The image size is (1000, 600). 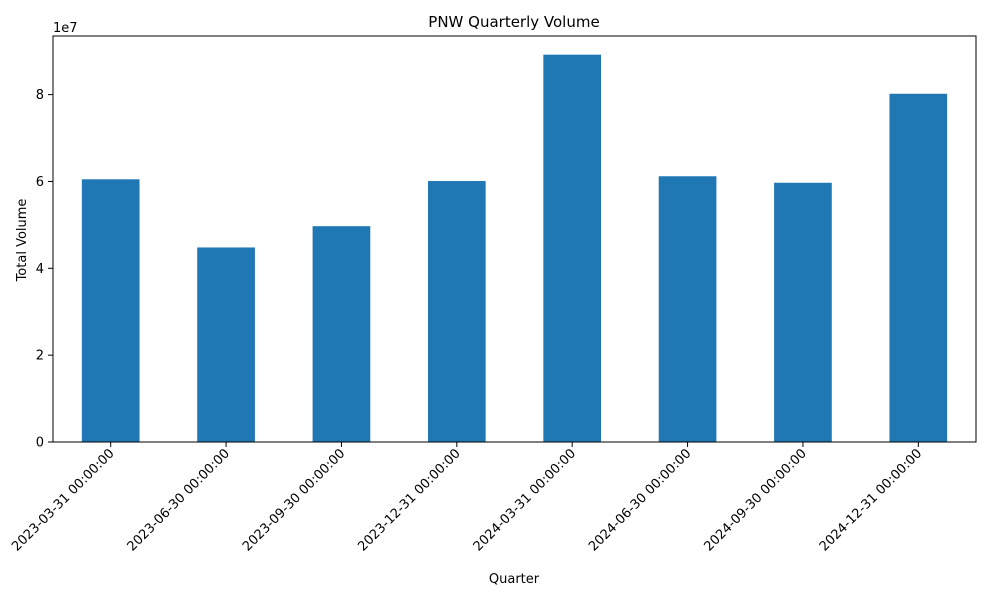 I want to click on y-tick-label-4: 8, so click(x=40, y=95).